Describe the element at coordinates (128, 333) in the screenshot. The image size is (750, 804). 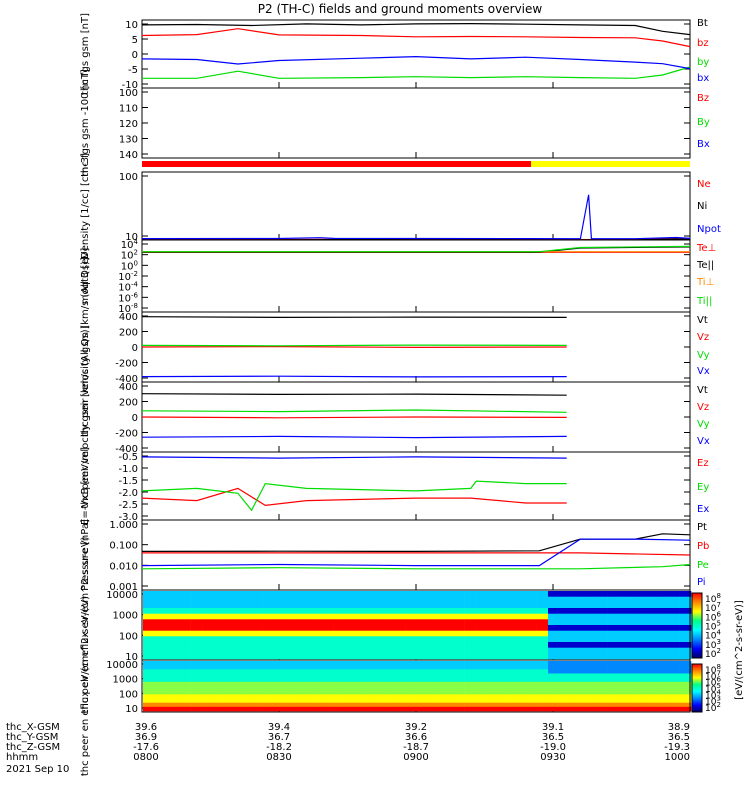
I see `y-tick-label: 200` at that location.